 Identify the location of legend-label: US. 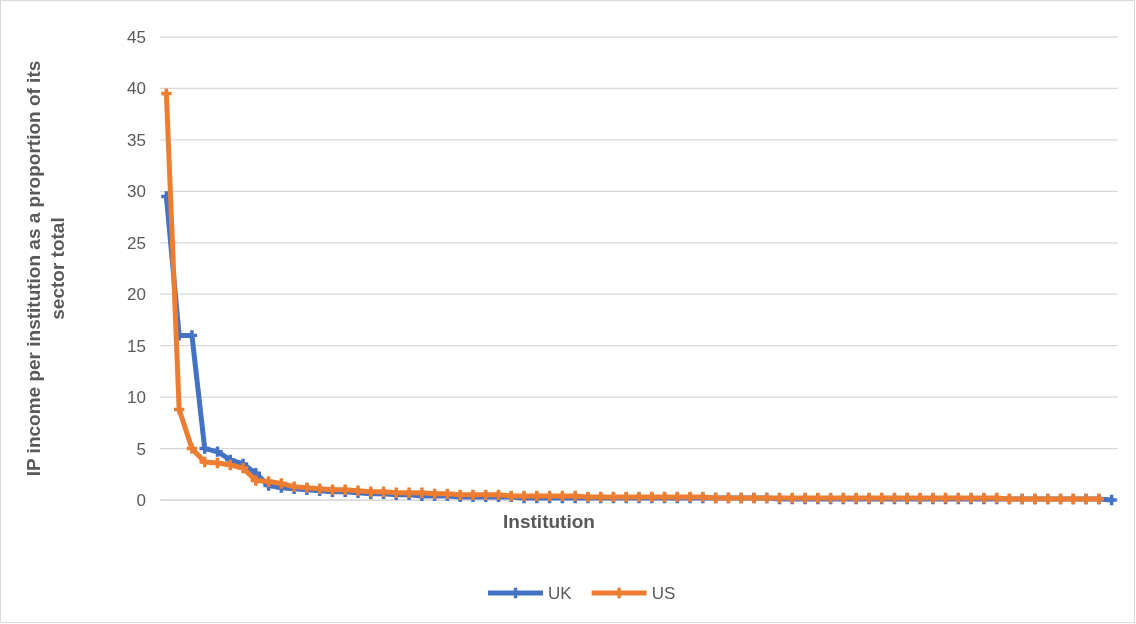
(663, 593).